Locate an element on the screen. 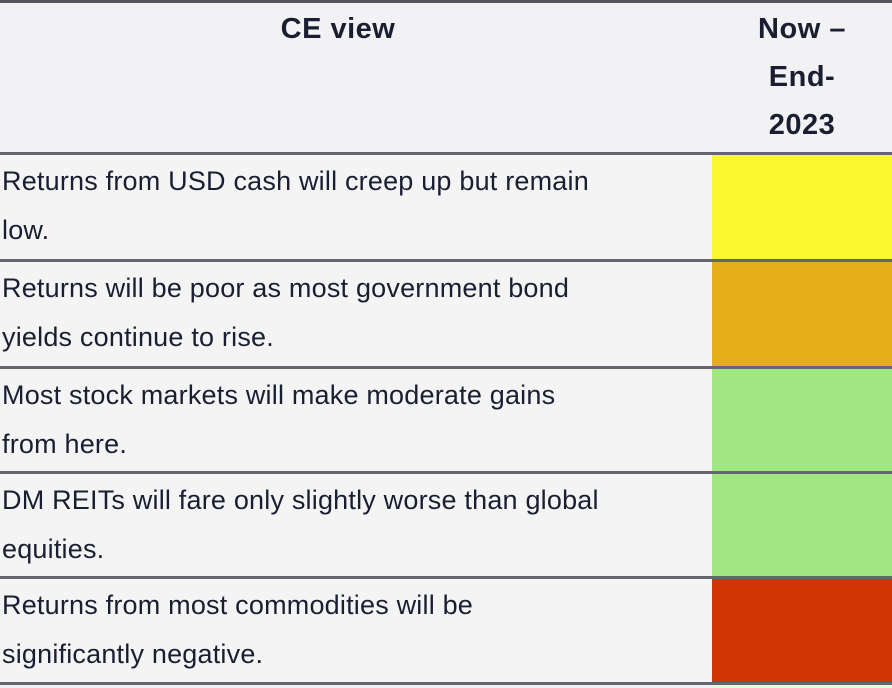 Image resolution: width=892 pixels, height=688 pixels. header-period-line-2: End- is located at coordinates (802, 77).